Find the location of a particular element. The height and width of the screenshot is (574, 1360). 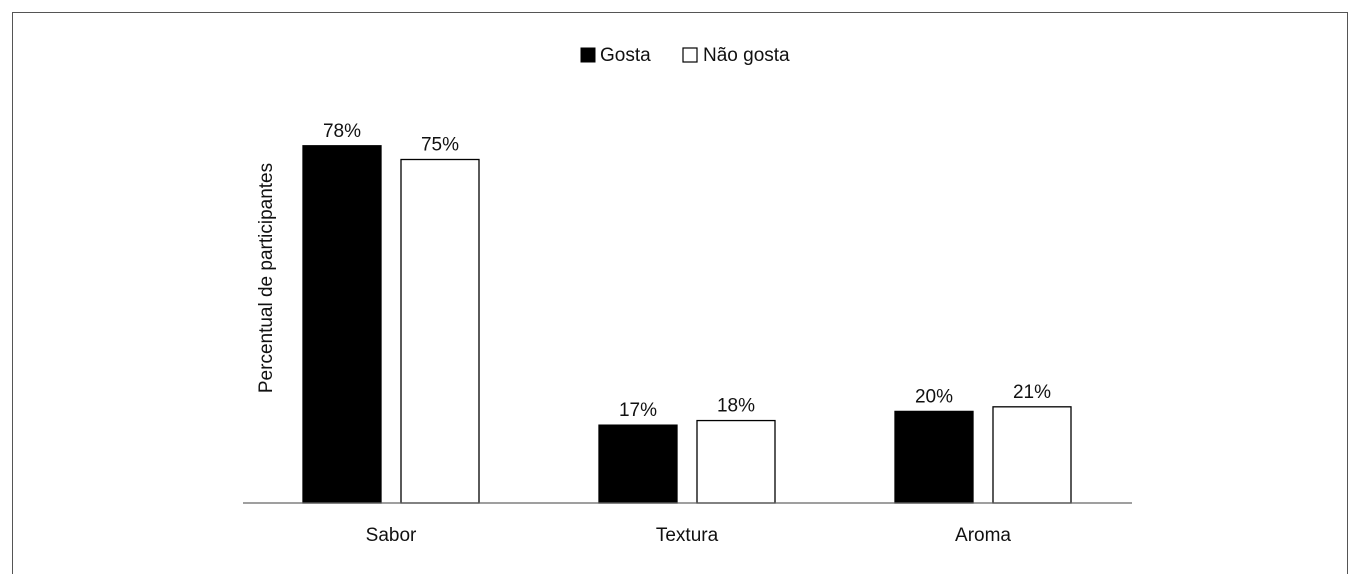

data-label-nao-gosta-textura: 18% is located at coordinates (736, 406).